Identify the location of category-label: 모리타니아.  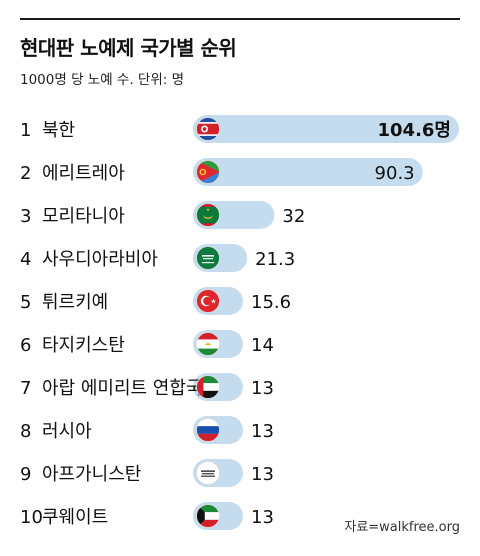
(83, 216).